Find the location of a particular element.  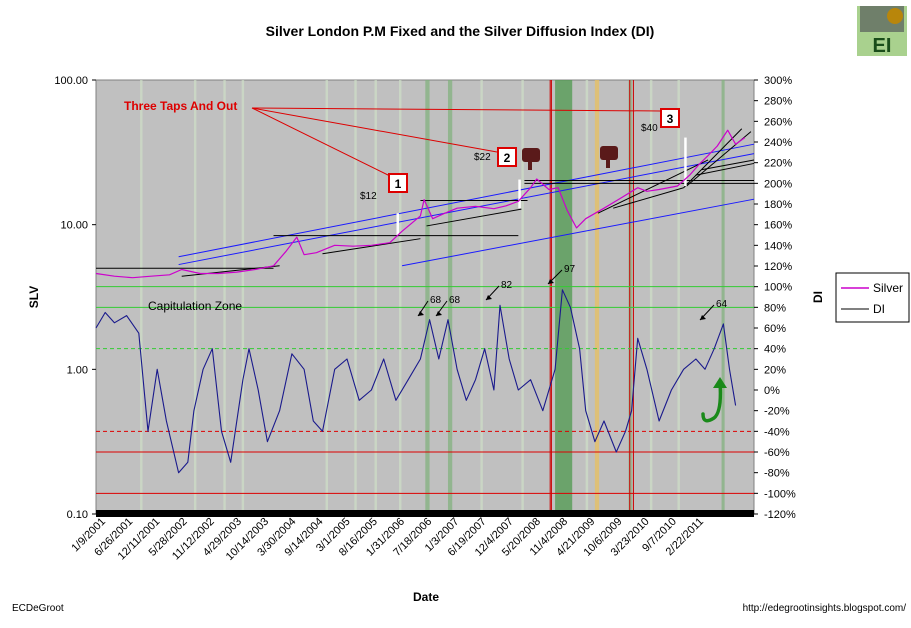

di-peak-label: 68 is located at coordinates (455, 300).